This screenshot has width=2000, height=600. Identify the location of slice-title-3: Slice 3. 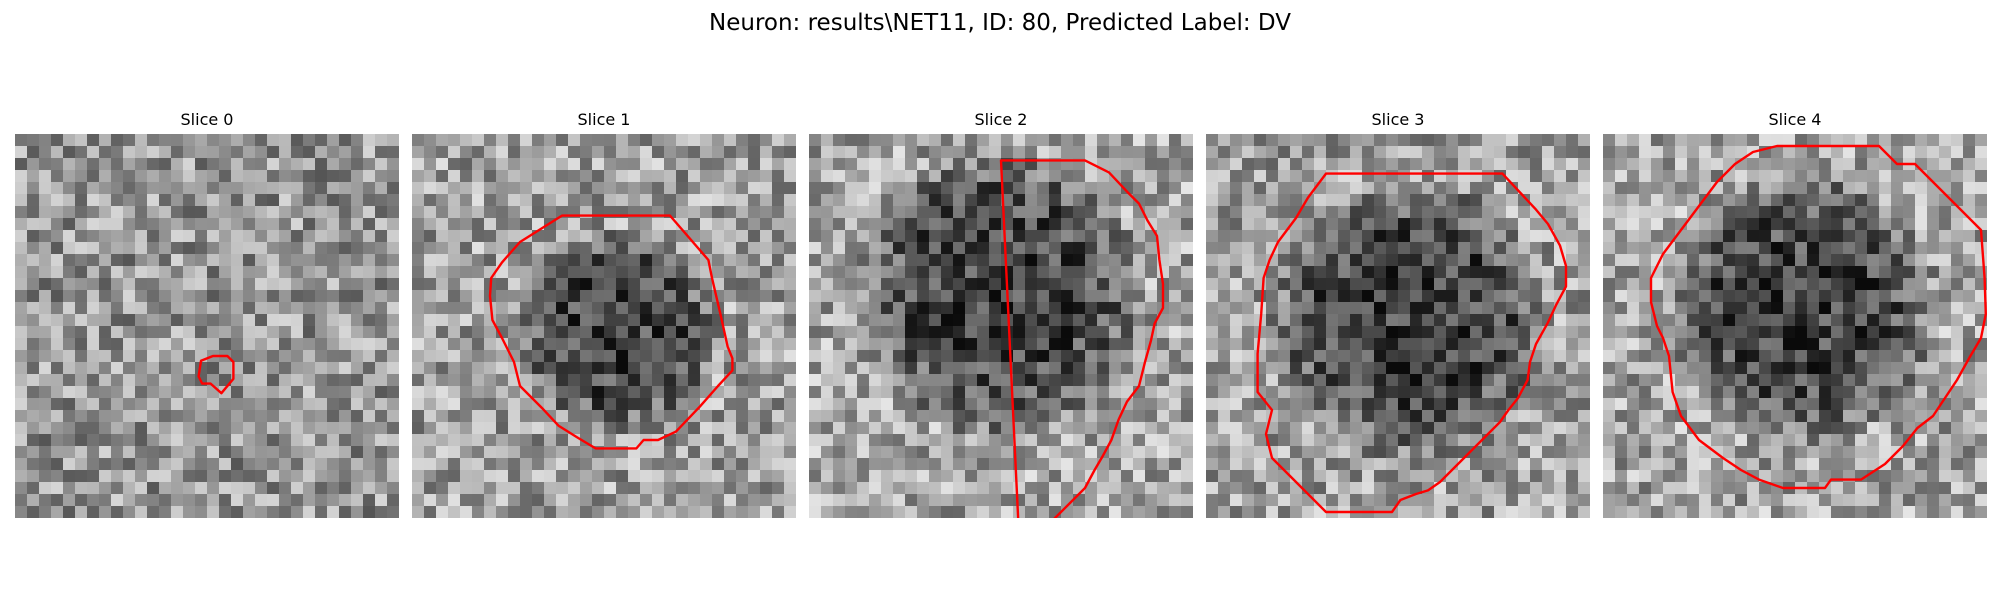
(1398, 119).